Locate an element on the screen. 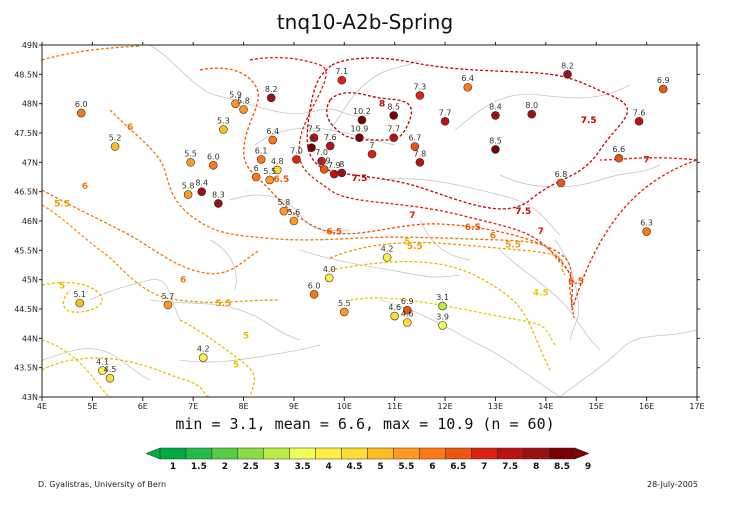 The width and height of the screenshot is (730, 510). station-marker: 7.7 is located at coordinates (393, 133).